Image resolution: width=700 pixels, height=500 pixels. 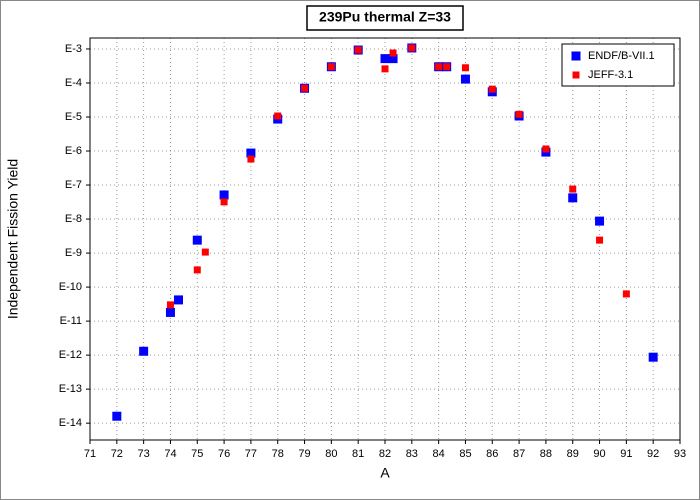 What do you see at coordinates (599, 454) in the screenshot?
I see `x-tick-label: 90` at bounding box center [599, 454].